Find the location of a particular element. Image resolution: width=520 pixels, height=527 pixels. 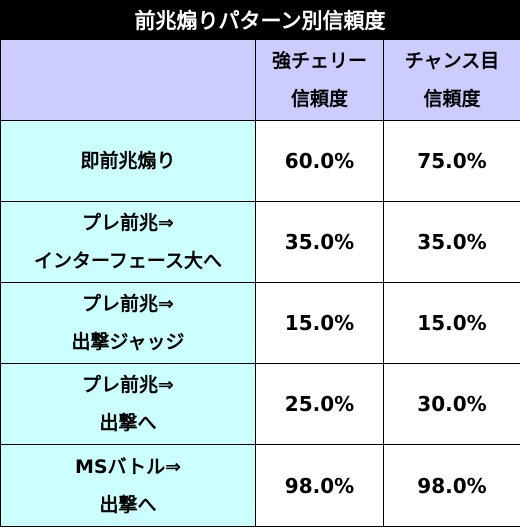

chance-value: 35.0% is located at coordinates (452, 242).